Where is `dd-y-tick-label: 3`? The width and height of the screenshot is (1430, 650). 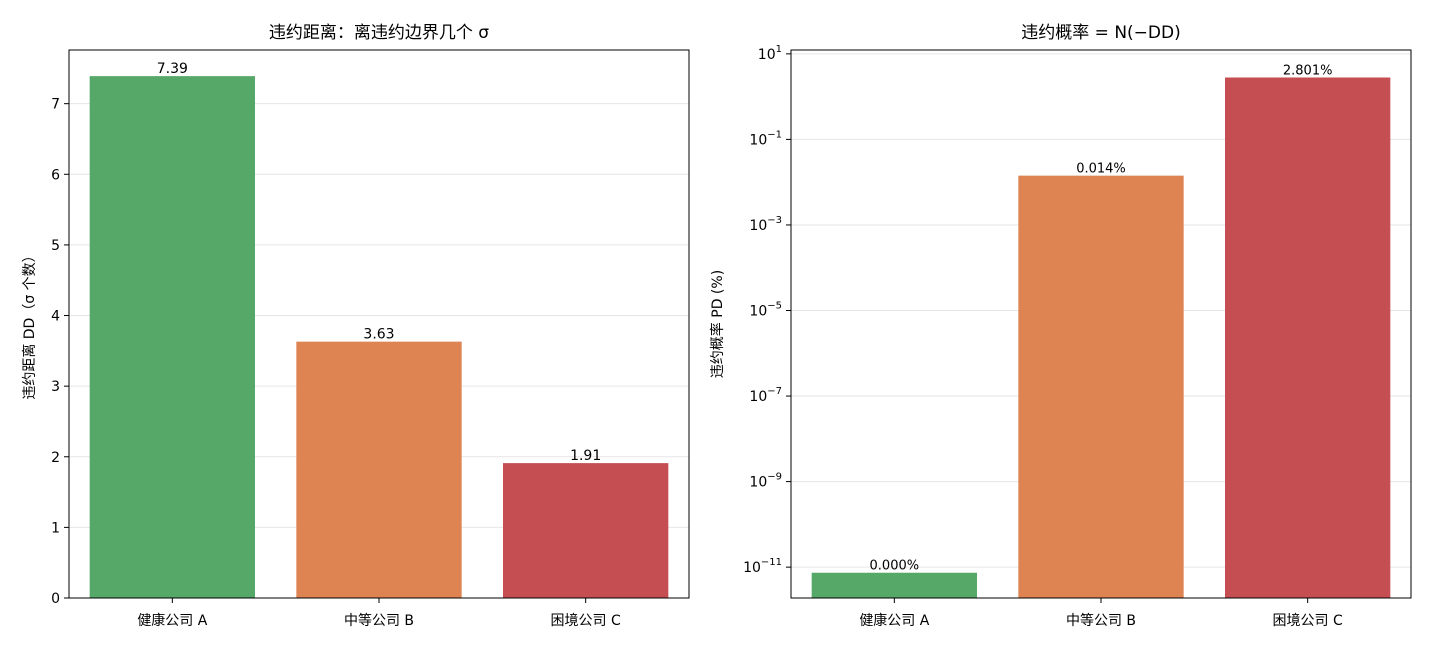
dd-y-tick-label: 3 is located at coordinates (55, 387).